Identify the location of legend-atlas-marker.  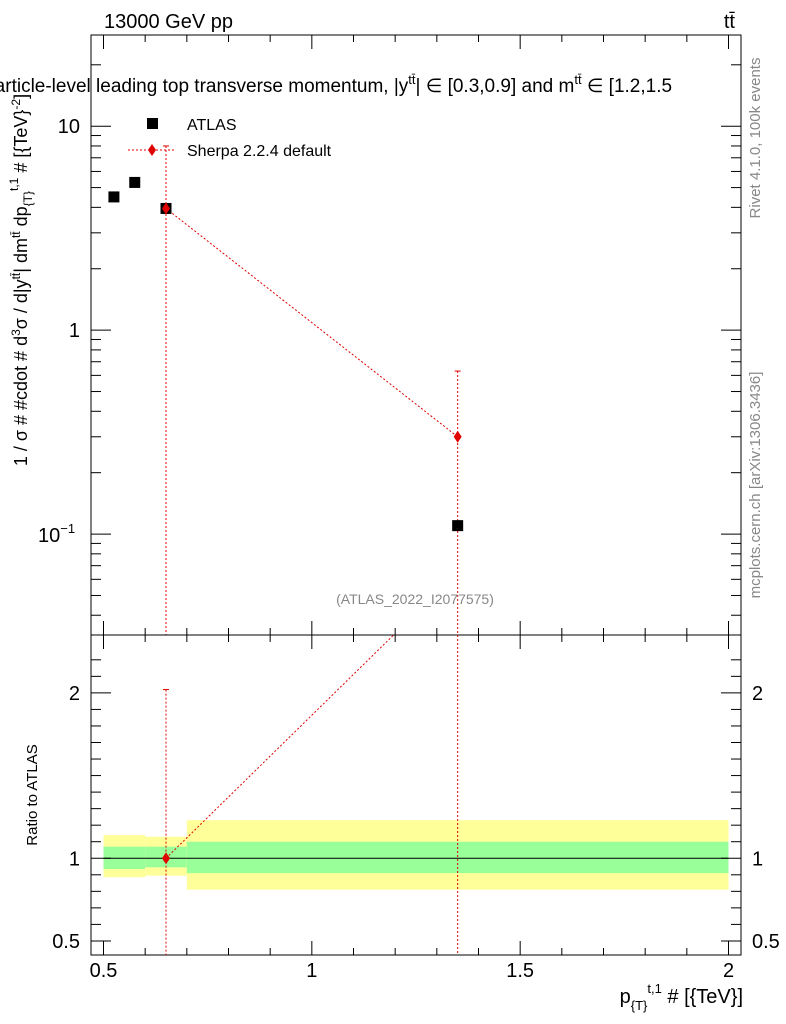
(152, 123).